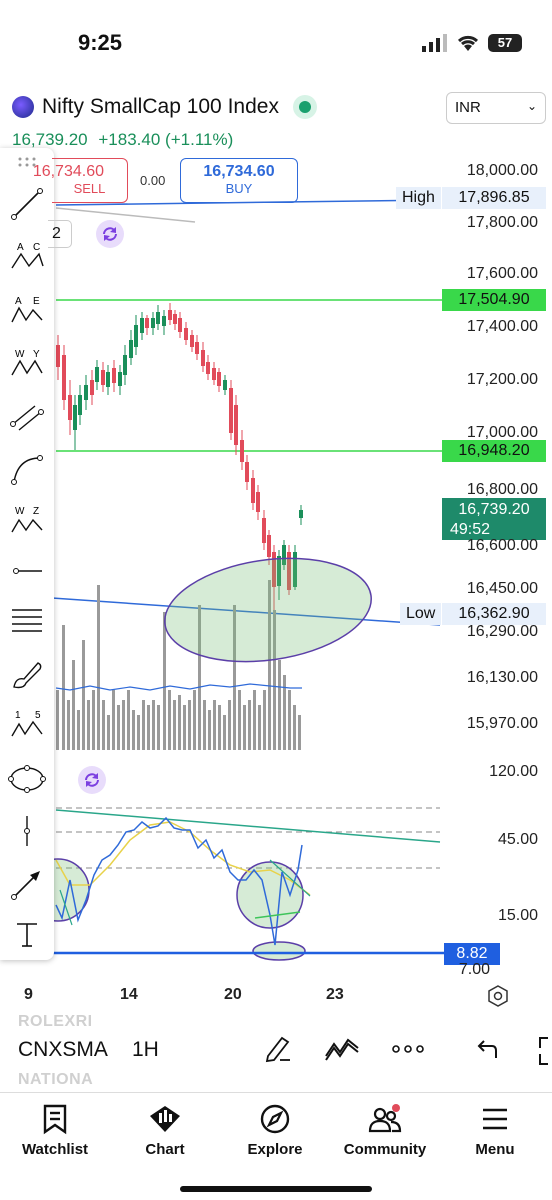 The height and width of the screenshot is (1200, 552). I want to click on svg-text: 5, so click(38, 715).